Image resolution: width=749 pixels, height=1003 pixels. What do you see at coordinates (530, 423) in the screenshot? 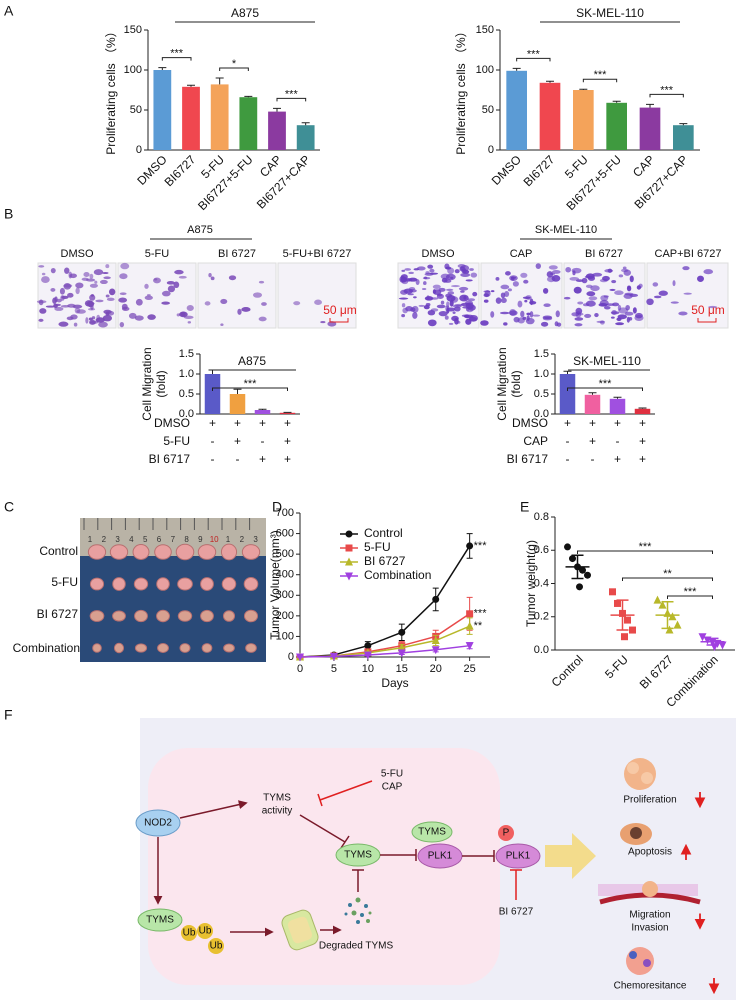
I see `row-label: DMSO` at bounding box center [530, 423].